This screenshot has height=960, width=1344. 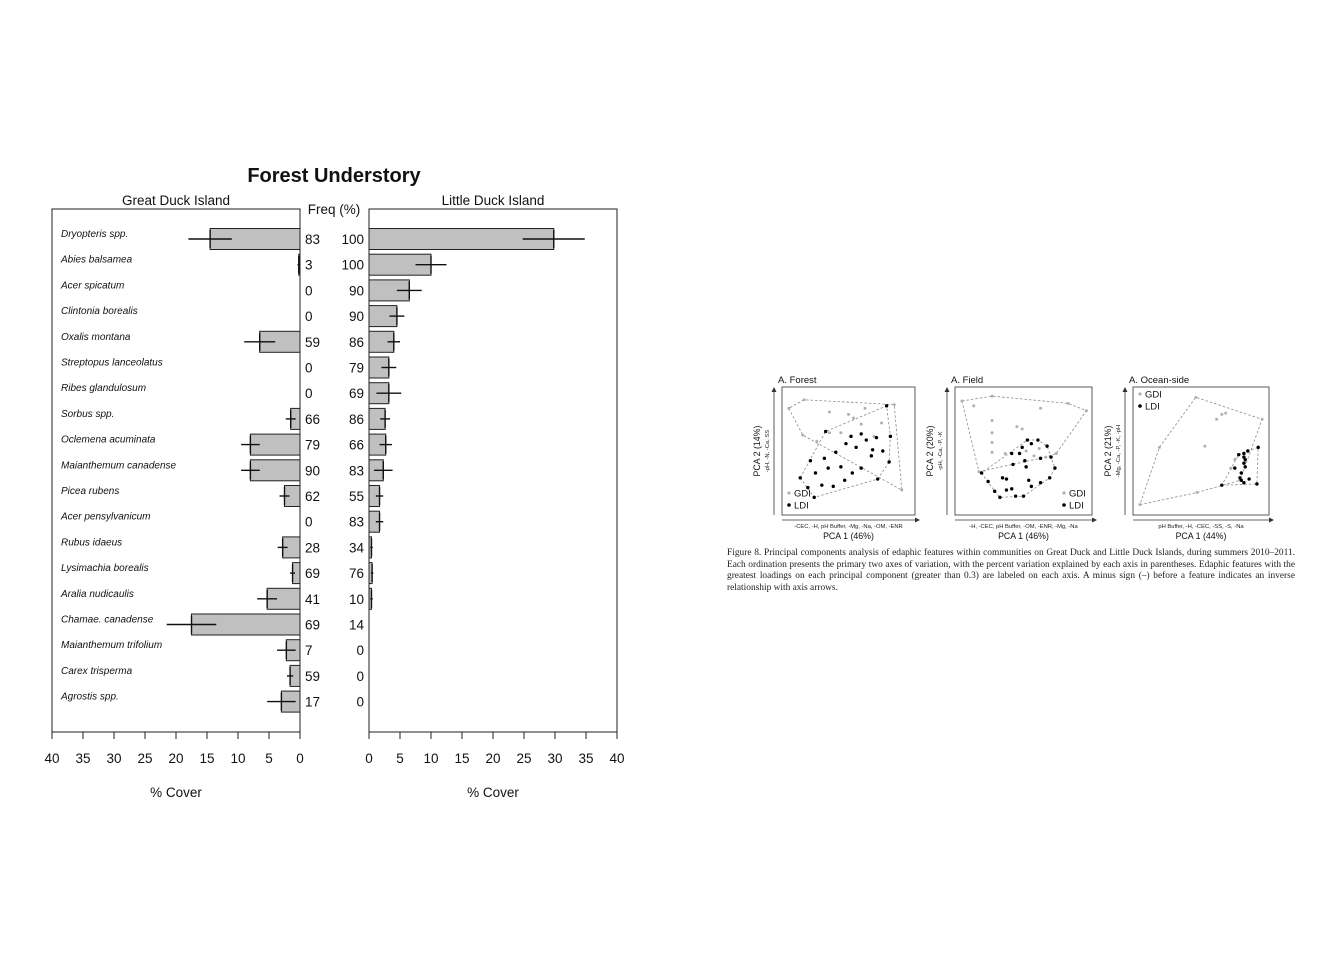 I want to click on pca-x-features: pH Buffer, -H, -CEC, -SS, -S, -Na, so click(x=1201, y=527).